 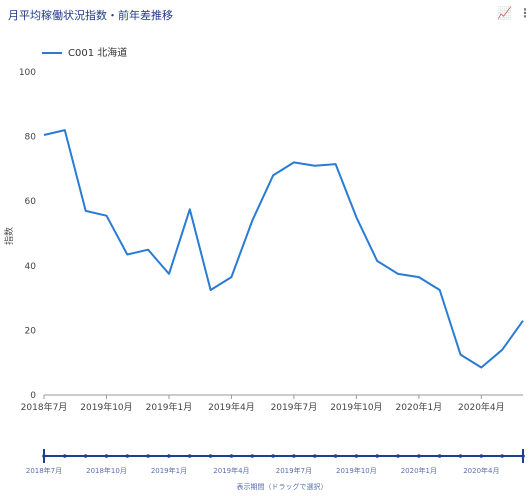 What do you see at coordinates (356, 470) in the screenshot?
I see `navigator-tick-label: 2019年10月` at bounding box center [356, 470].